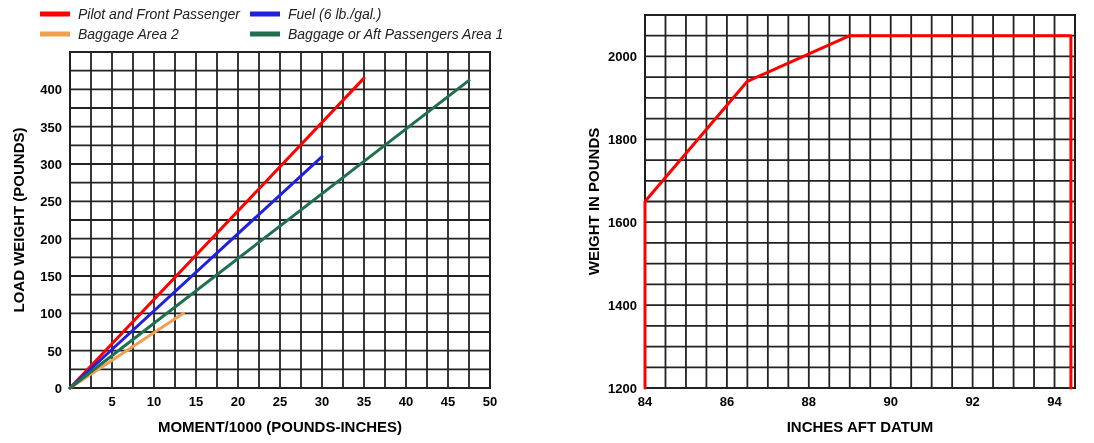 The image size is (1094, 443). Describe the element at coordinates (622, 140) in the screenshot. I see `y-tick-label: 1800` at that location.